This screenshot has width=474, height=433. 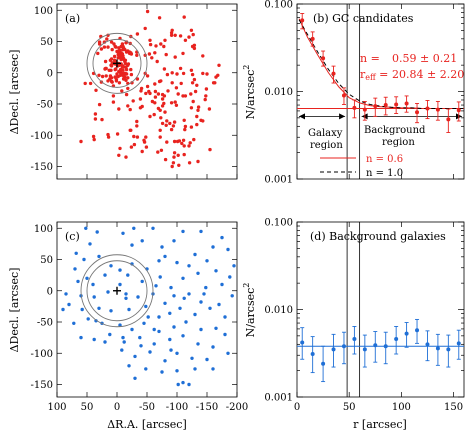 I want to click on panel-c-ytick-label: 50, so click(x=46, y=260).